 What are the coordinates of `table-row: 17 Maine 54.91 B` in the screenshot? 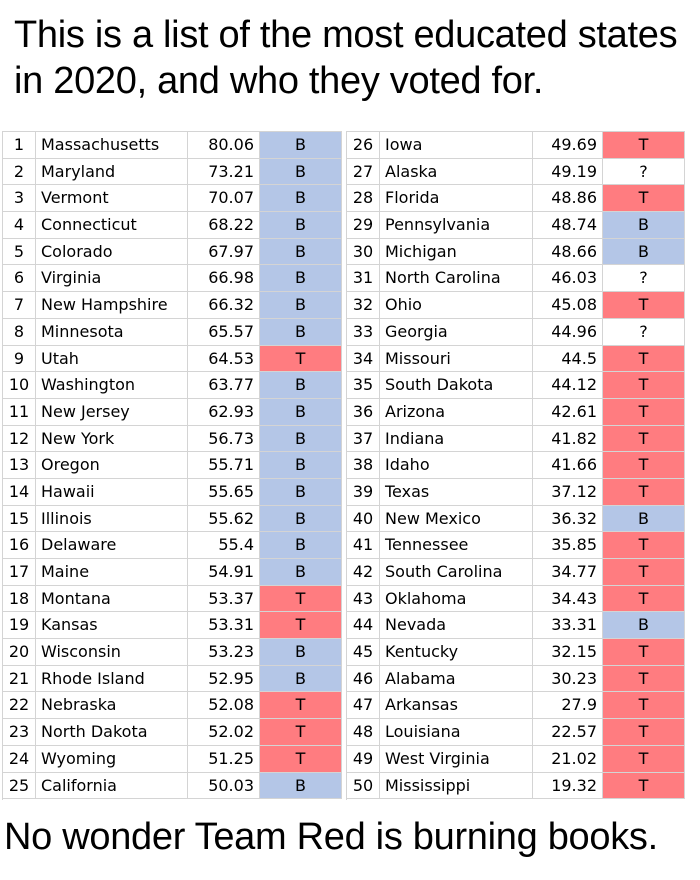 It's located at (172, 572).